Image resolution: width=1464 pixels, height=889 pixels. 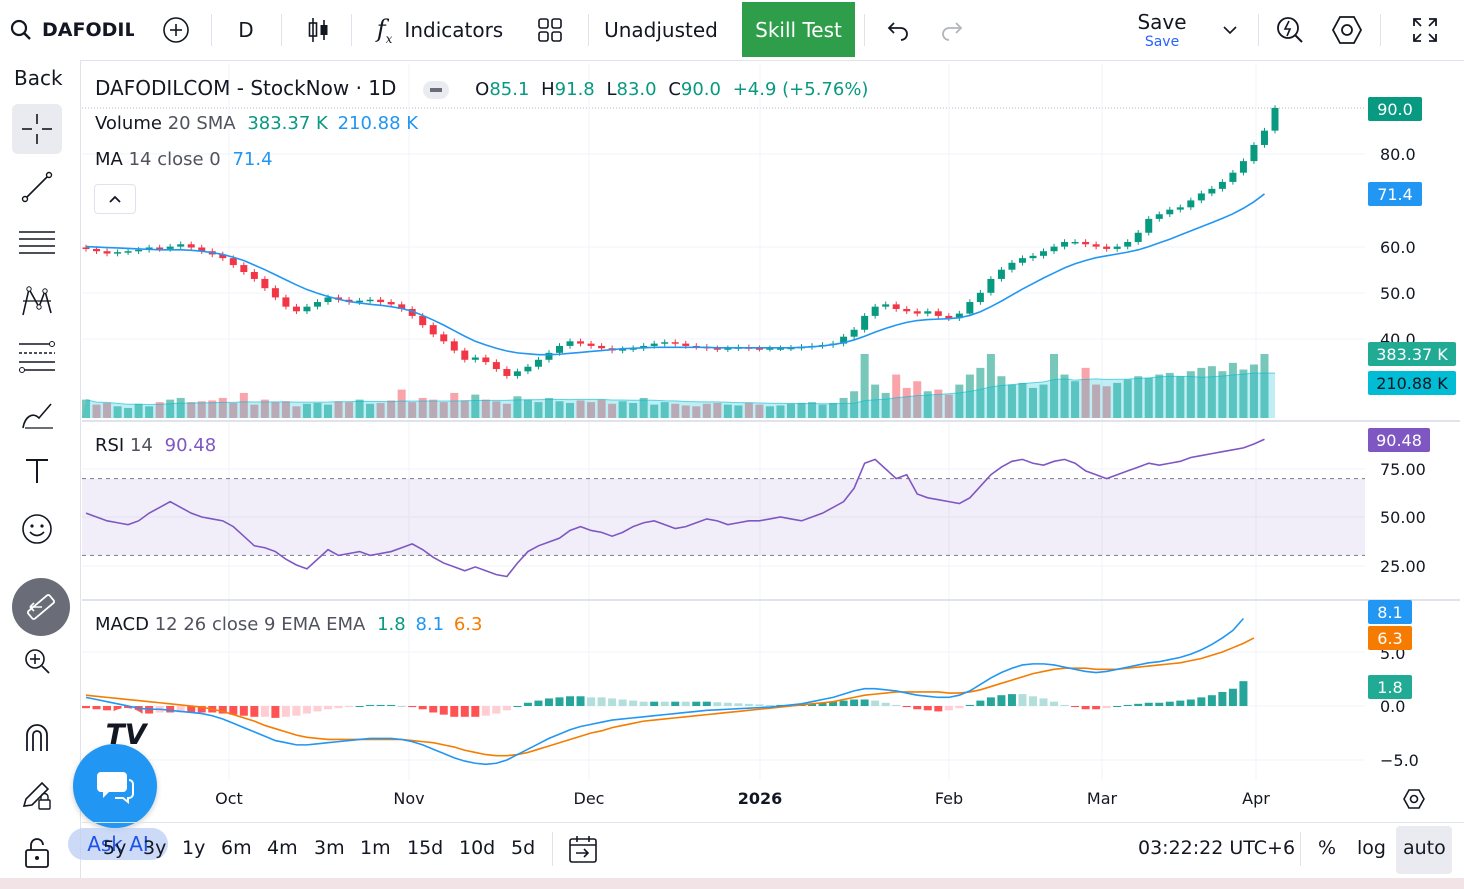 I want to click on price-tick: 80.0, so click(x=1398, y=154).